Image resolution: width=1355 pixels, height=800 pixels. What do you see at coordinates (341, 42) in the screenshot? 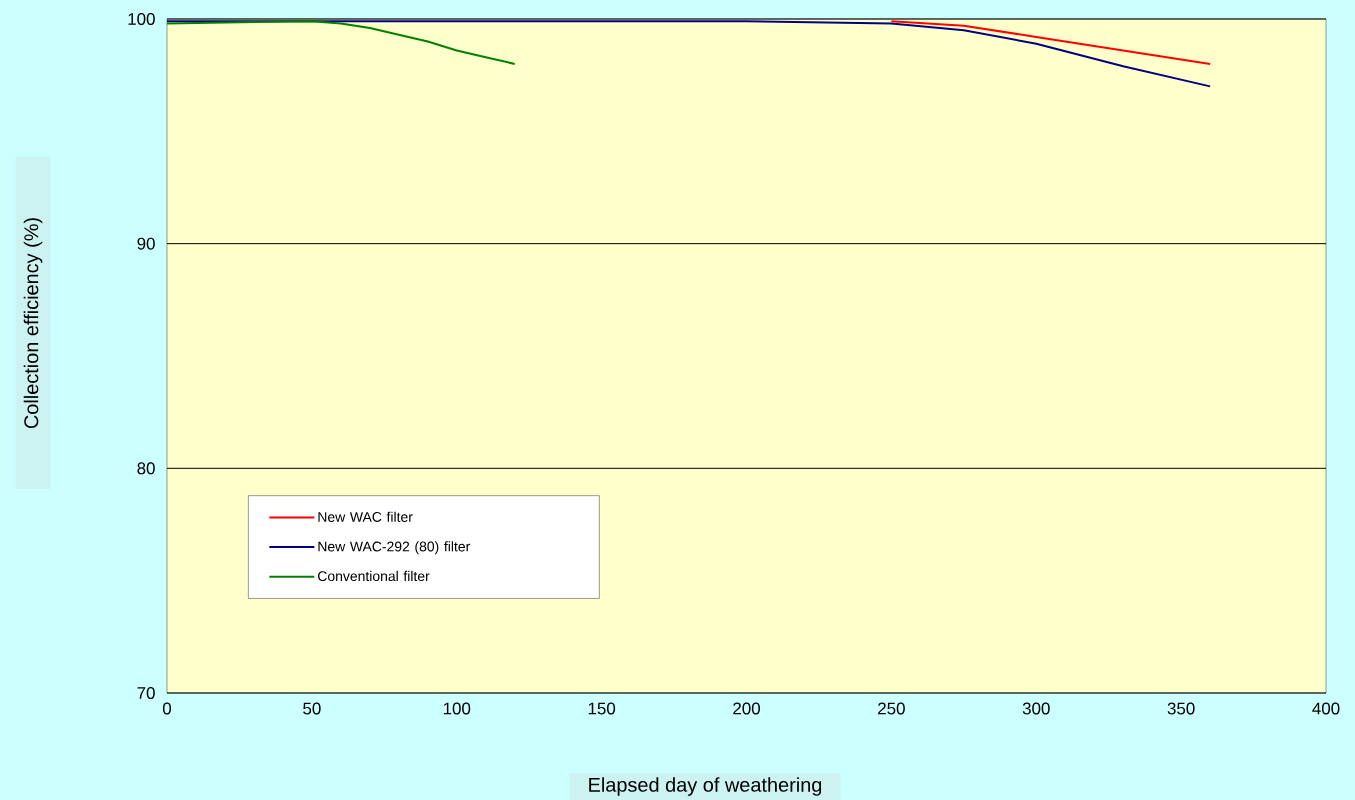
I see `line-series` at bounding box center [341, 42].